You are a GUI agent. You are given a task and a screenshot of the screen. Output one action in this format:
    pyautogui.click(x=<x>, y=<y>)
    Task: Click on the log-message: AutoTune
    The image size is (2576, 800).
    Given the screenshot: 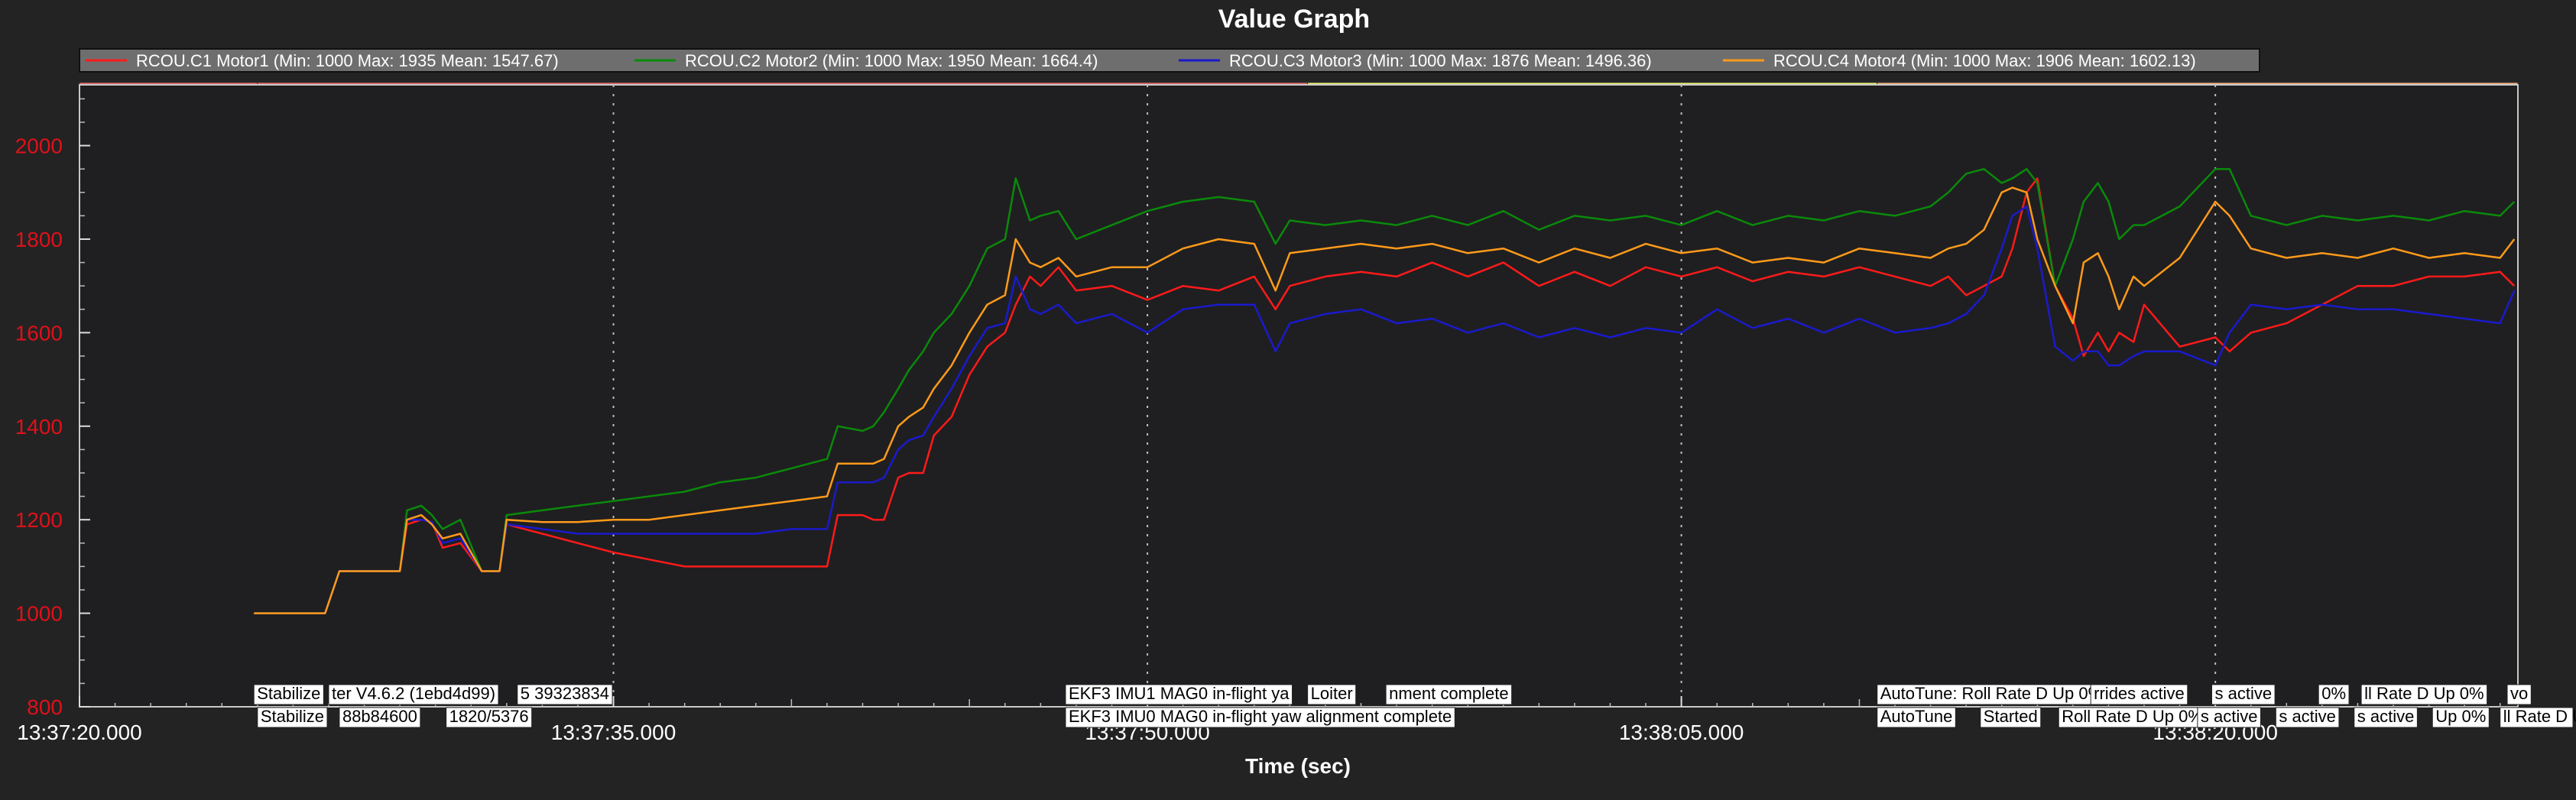 What is the action you would take?
    pyautogui.click(x=1916, y=717)
    